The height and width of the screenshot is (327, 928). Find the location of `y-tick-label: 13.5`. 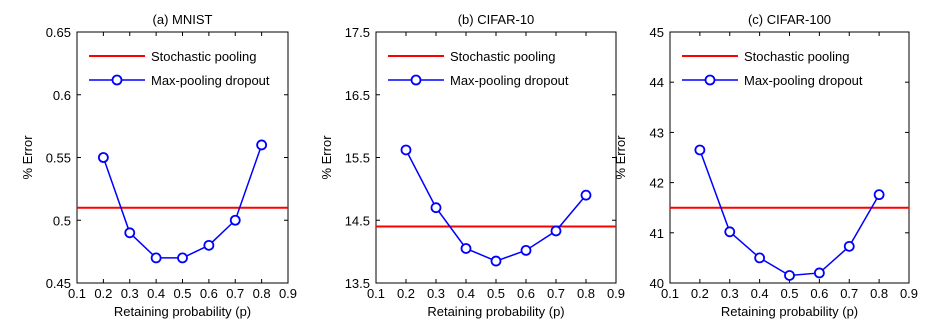

y-tick-label: 13.5 is located at coordinates (357, 283).